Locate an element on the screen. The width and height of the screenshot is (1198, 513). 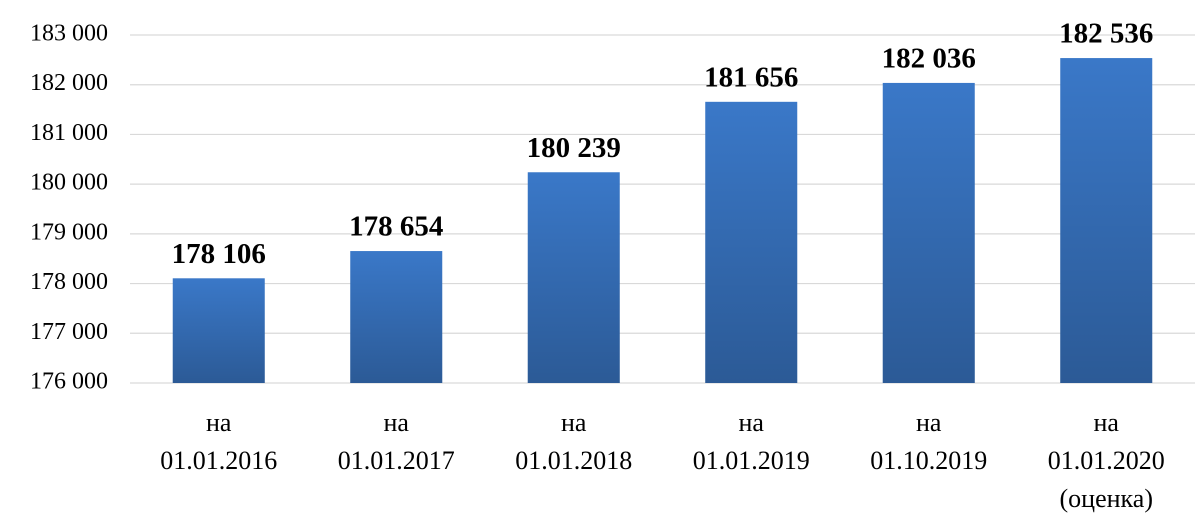
x-tick-label: на 01.01.2018 is located at coordinates (573, 441).